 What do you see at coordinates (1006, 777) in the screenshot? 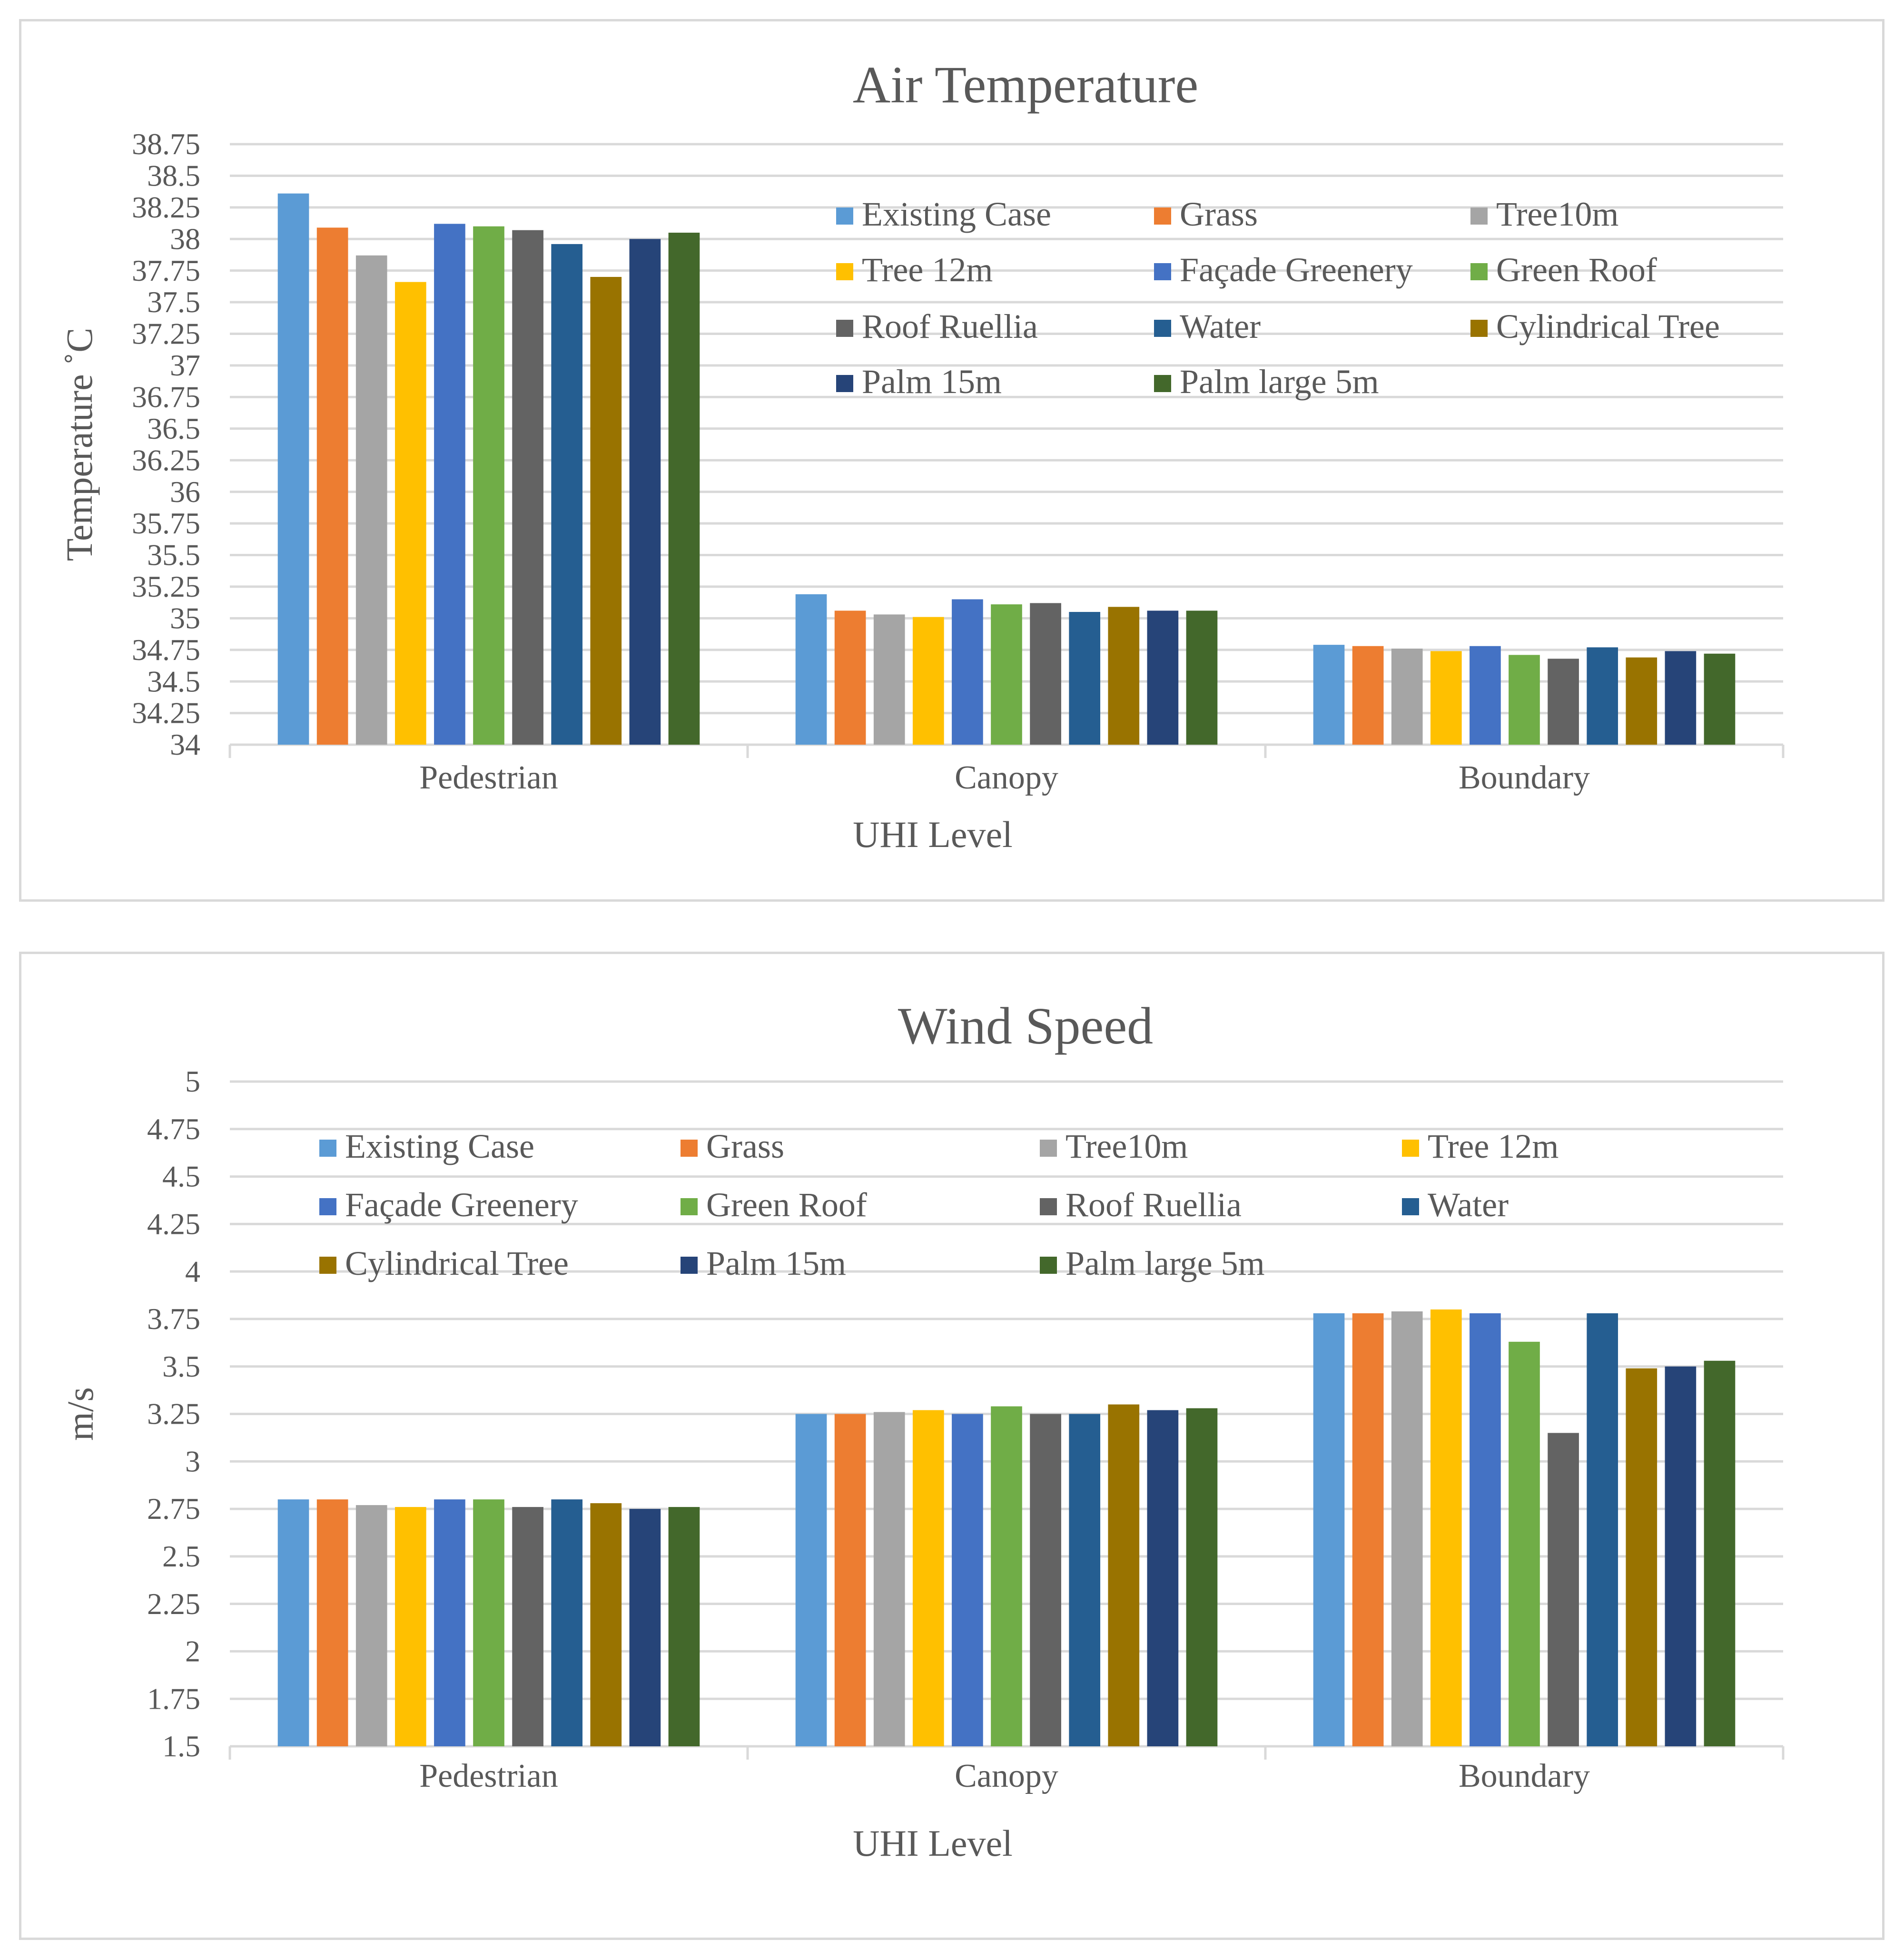
I see `x-category-label: Canopy` at bounding box center [1006, 777].